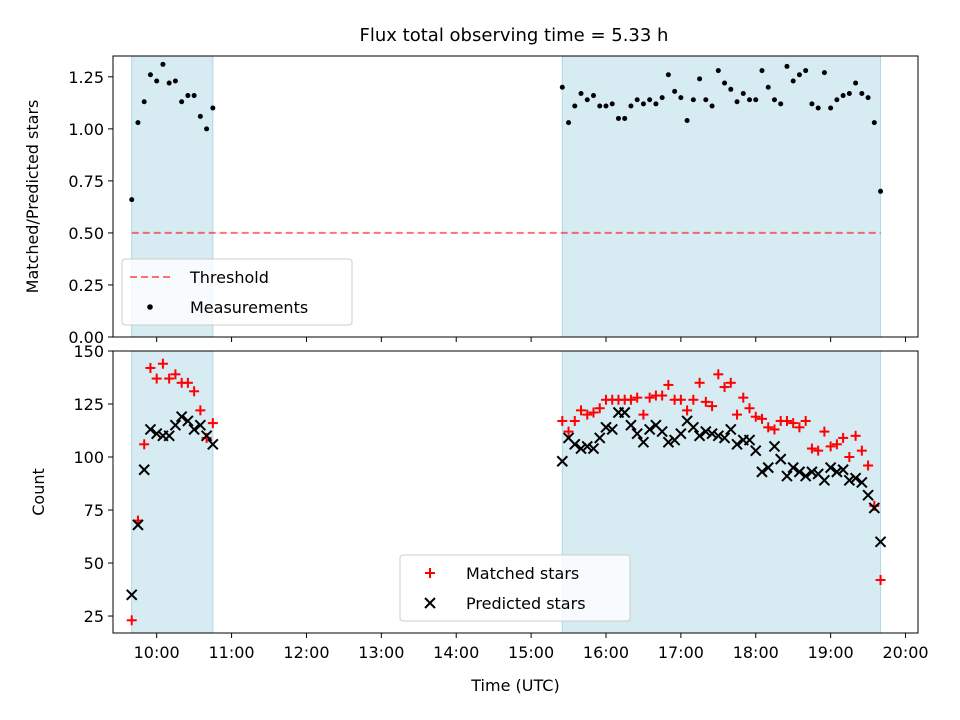 The height and width of the screenshot is (720, 960). I want to click on legend-matched-sample, so click(430, 573).